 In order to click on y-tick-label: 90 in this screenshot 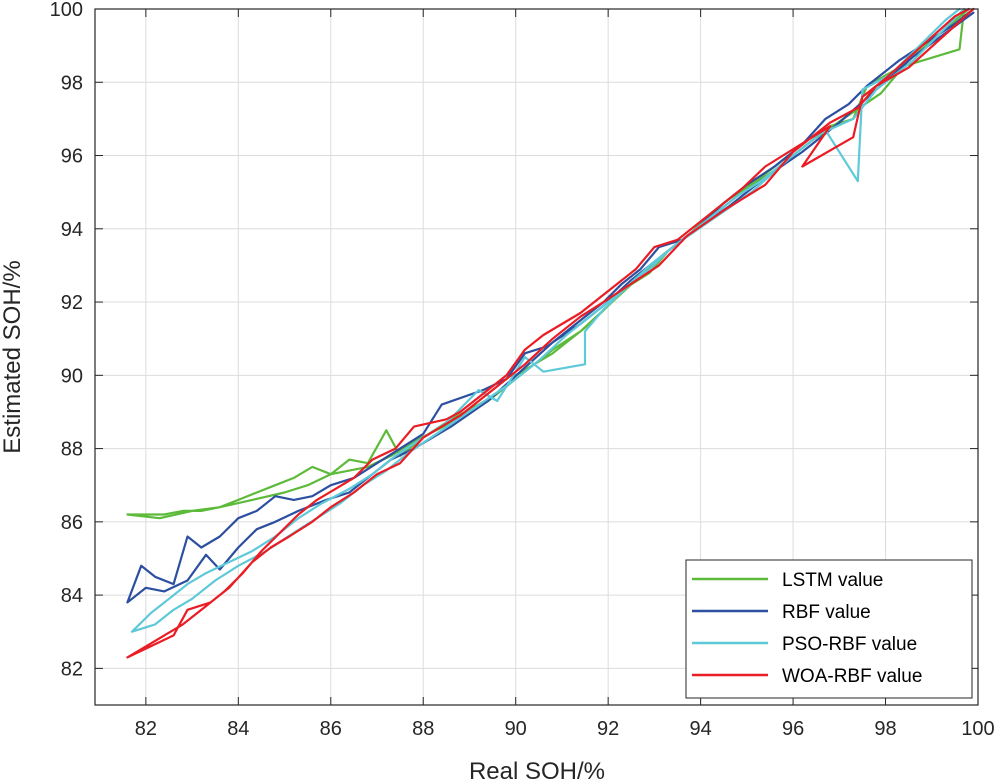, I will do `click(72, 376)`.